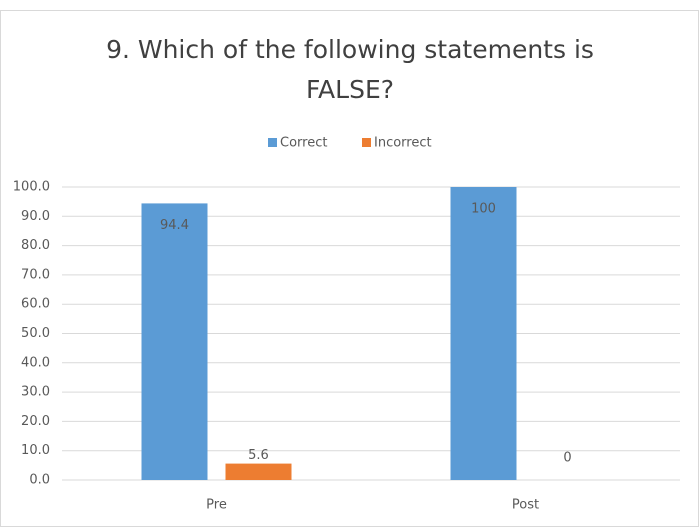 This screenshot has height=527, width=700. What do you see at coordinates (35, 362) in the screenshot?
I see `y-tick-label: 40.0` at bounding box center [35, 362].